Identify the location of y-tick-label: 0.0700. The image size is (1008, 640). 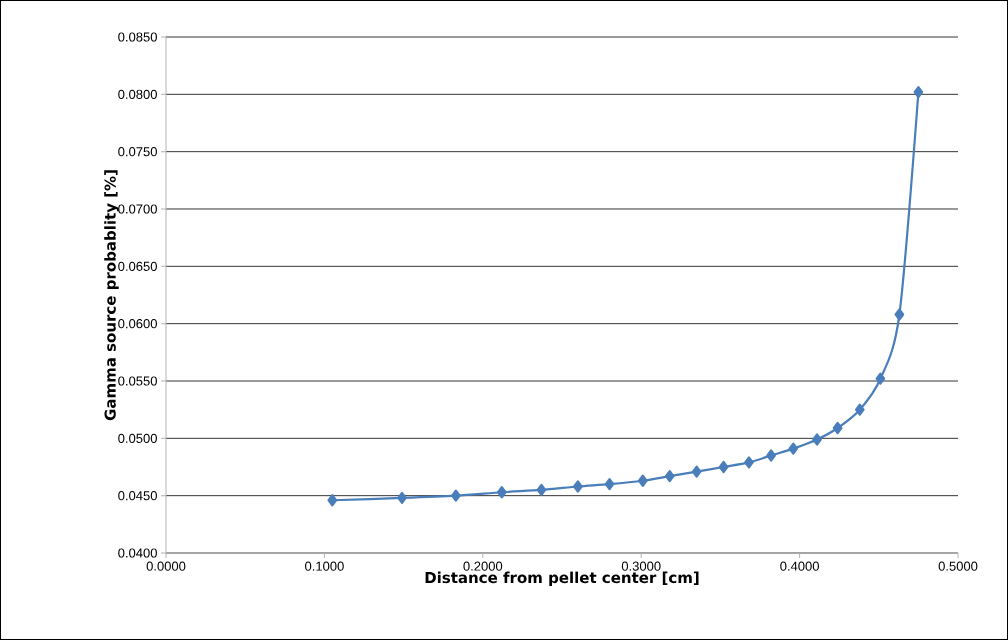
(137, 209).